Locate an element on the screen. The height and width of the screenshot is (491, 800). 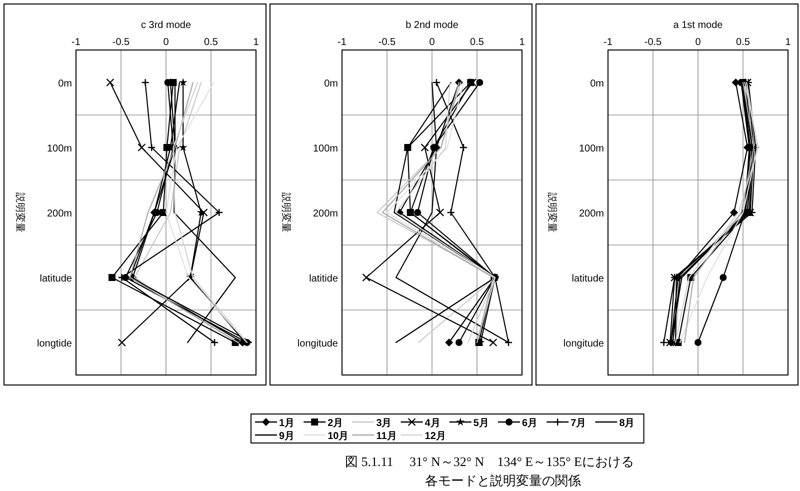
legend-label: 9月 is located at coordinates (287, 436).